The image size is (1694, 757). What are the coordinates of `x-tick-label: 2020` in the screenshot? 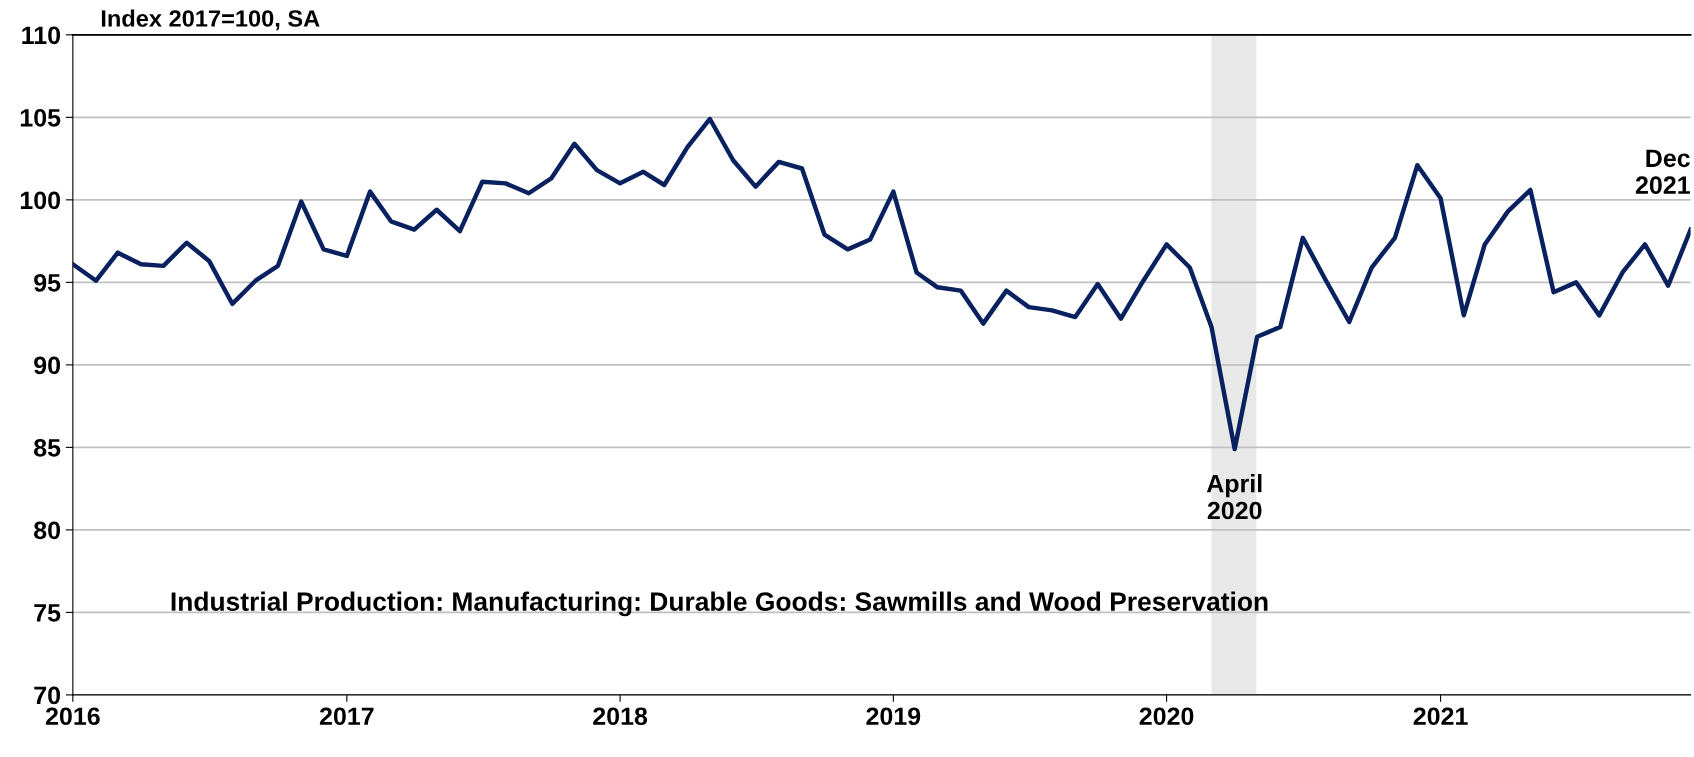 It's located at (1166, 716).